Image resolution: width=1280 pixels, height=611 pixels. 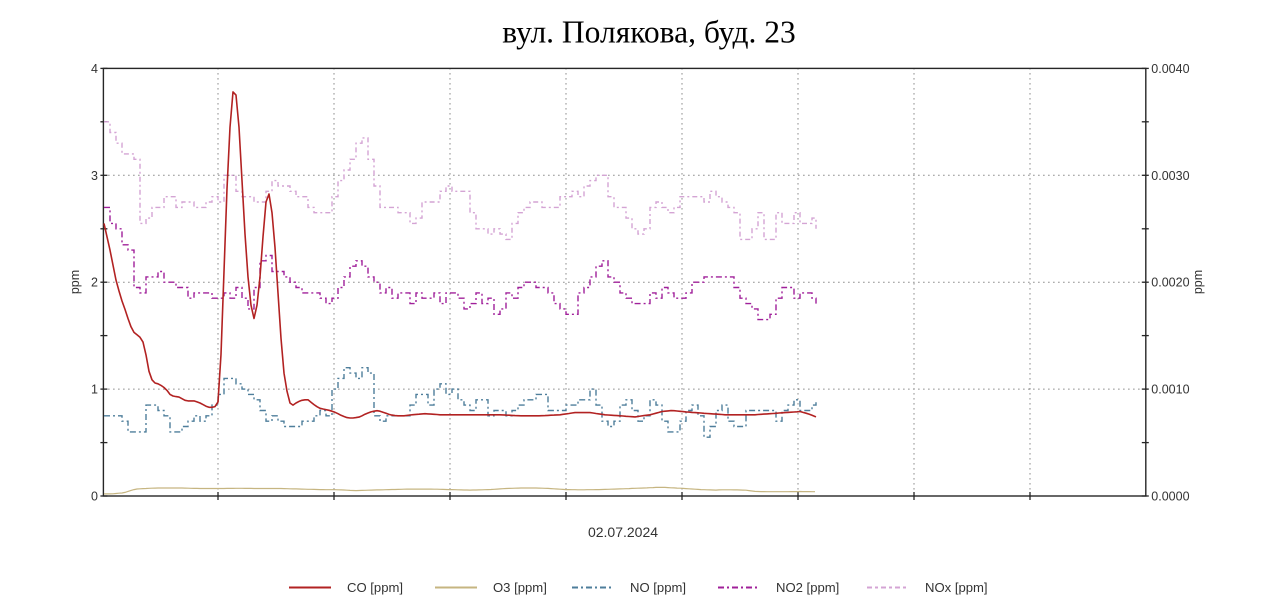 What do you see at coordinates (1170, 390) in the screenshot?
I see `svg-text: 0.0010` at bounding box center [1170, 390].